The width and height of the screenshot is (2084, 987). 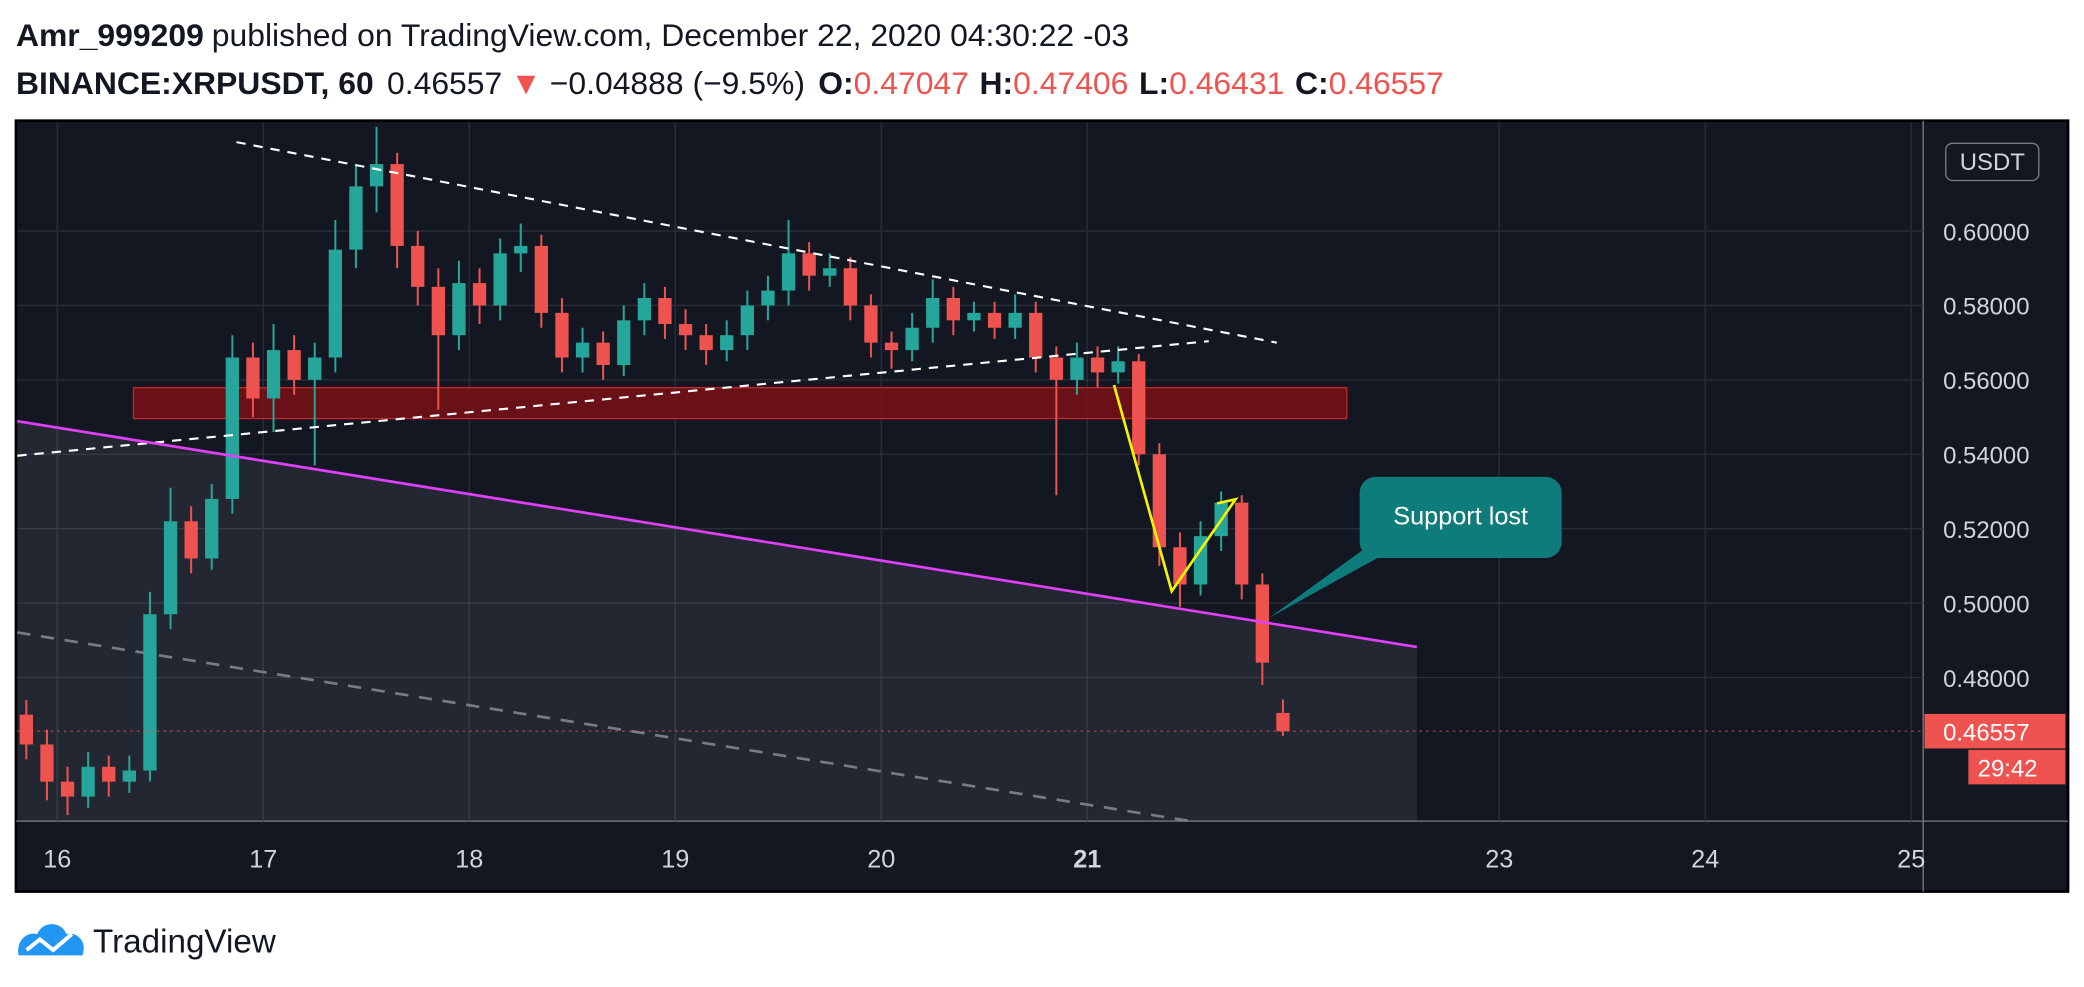 What do you see at coordinates (1986, 307) in the screenshot?
I see `y-tick-label: 0.58000` at bounding box center [1986, 307].